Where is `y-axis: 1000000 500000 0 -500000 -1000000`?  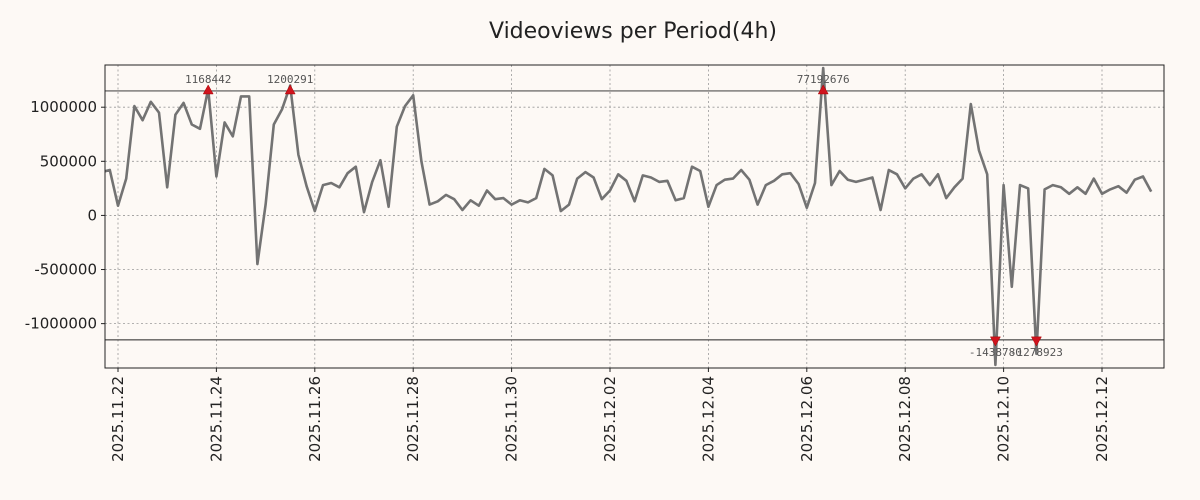
y-axis: 1000000 500000 0 -500000 -1000000 is located at coordinates (65, 215).